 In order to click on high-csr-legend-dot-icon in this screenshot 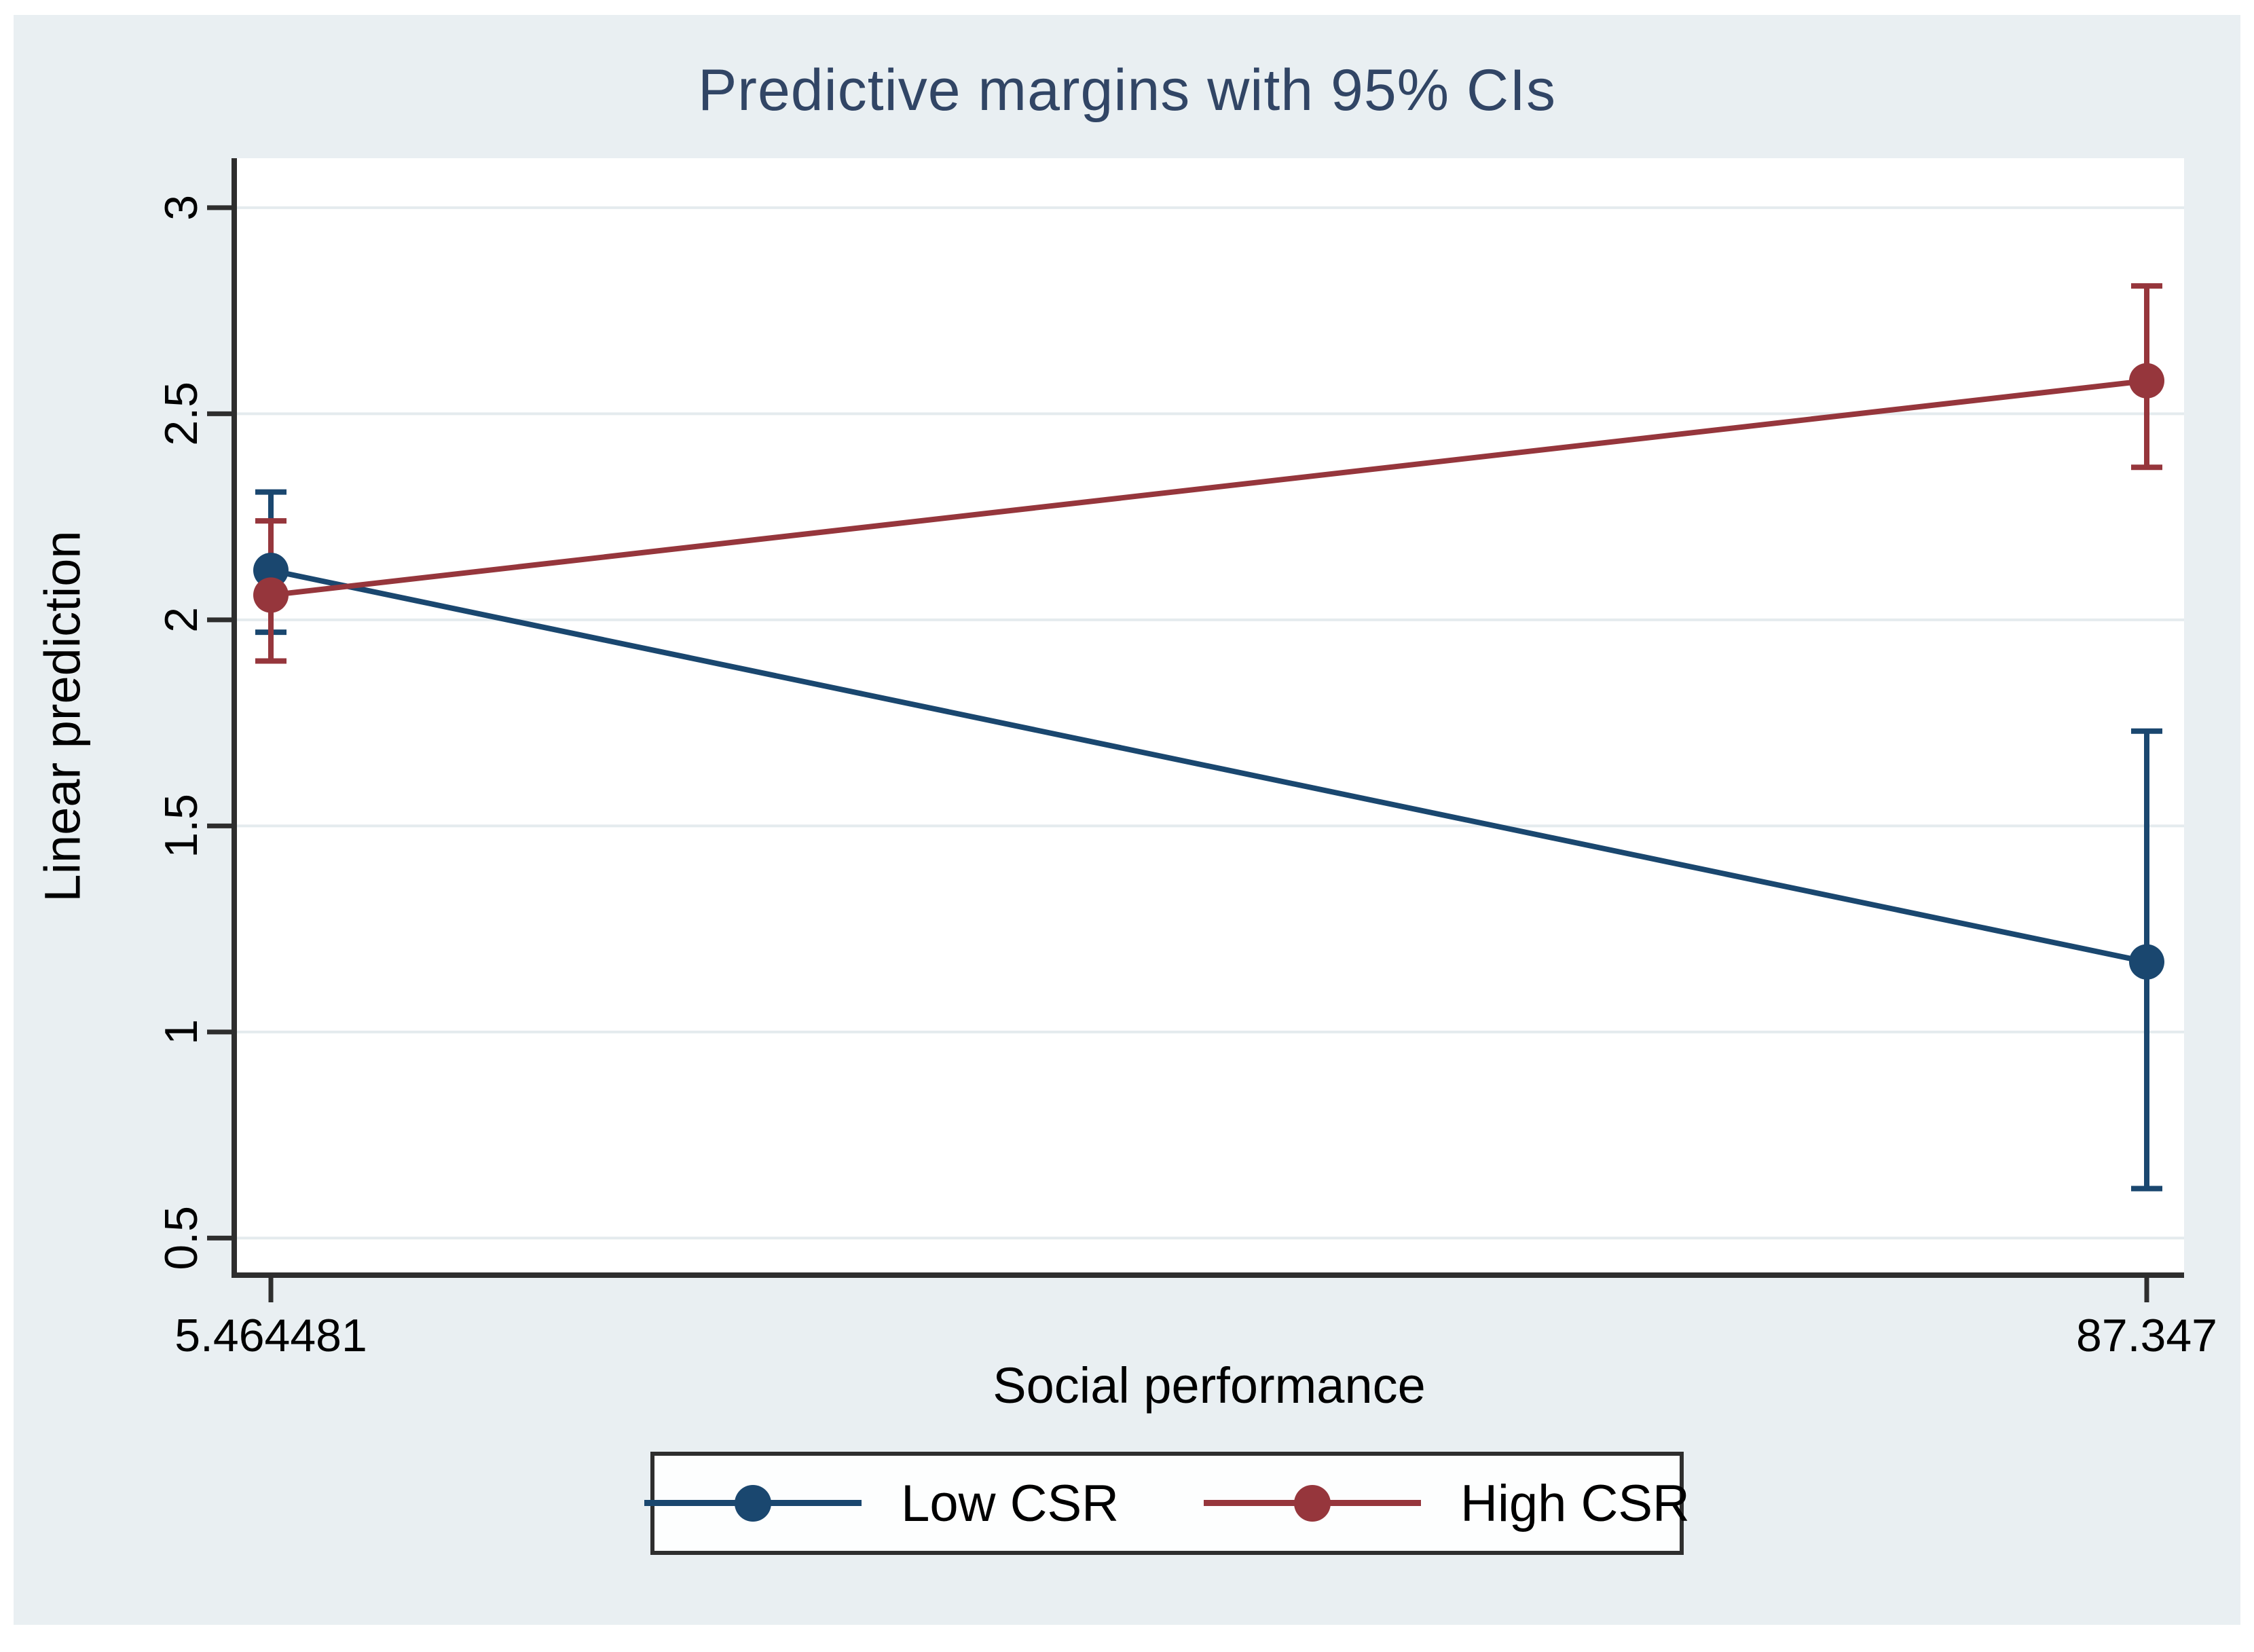, I will do `click(1312, 1504)`.